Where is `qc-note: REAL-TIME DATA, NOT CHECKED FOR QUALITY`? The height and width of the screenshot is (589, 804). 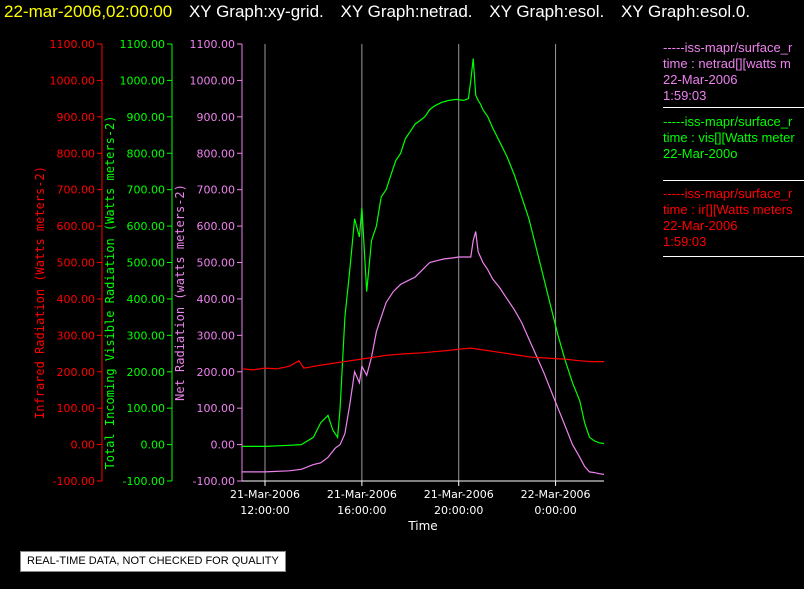
qc-note: REAL-TIME DATA, NOT CHECKED FOR QUALITY is located at coordinates (153, 561).